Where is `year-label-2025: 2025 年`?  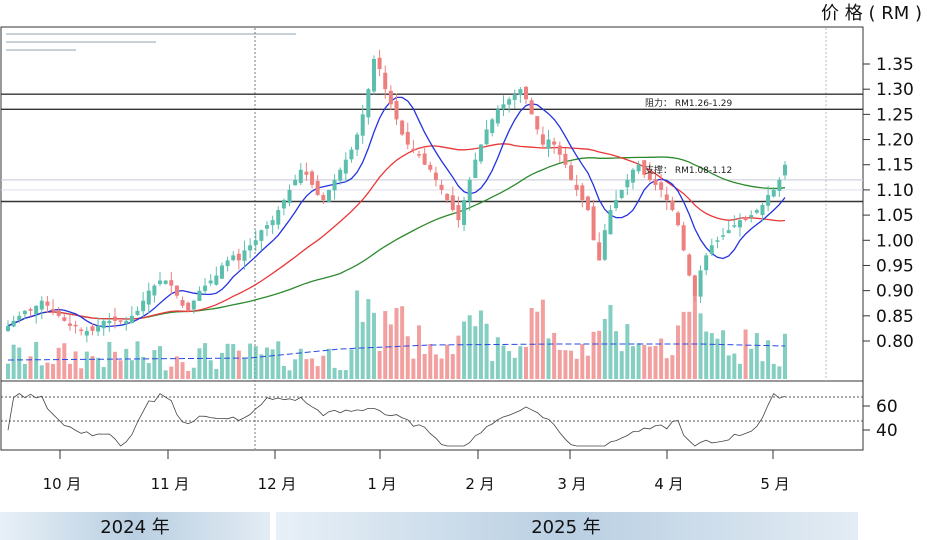
year-label-2025: 2025 年 is located at coordinates (566, 527).